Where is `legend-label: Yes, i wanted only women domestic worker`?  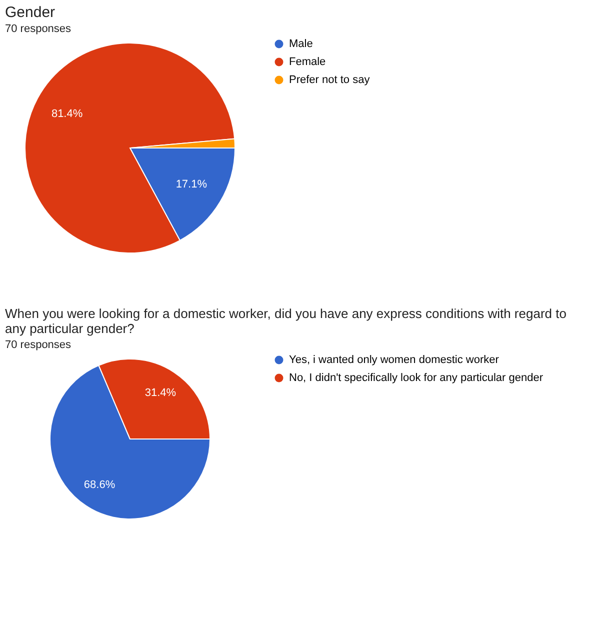
legend-label: Yes, i wanted only women domestic worker is located at coordinates (394, 360).